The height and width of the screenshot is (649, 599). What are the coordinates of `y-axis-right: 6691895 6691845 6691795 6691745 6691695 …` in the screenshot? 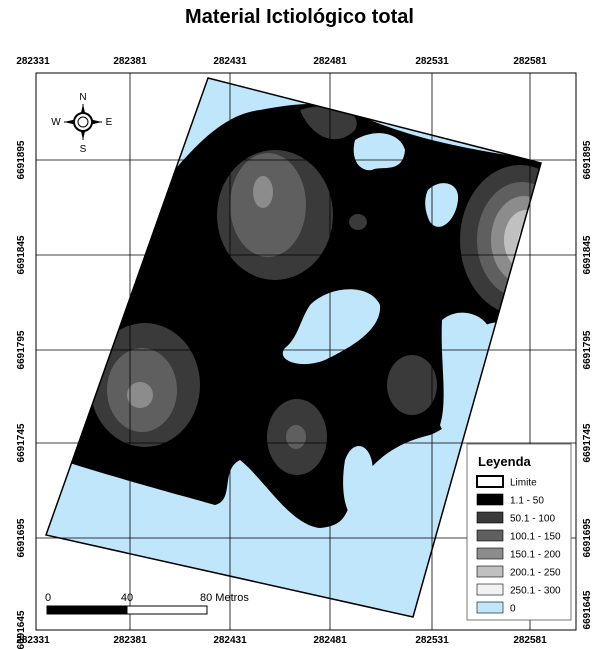 It's located at (587, 384).